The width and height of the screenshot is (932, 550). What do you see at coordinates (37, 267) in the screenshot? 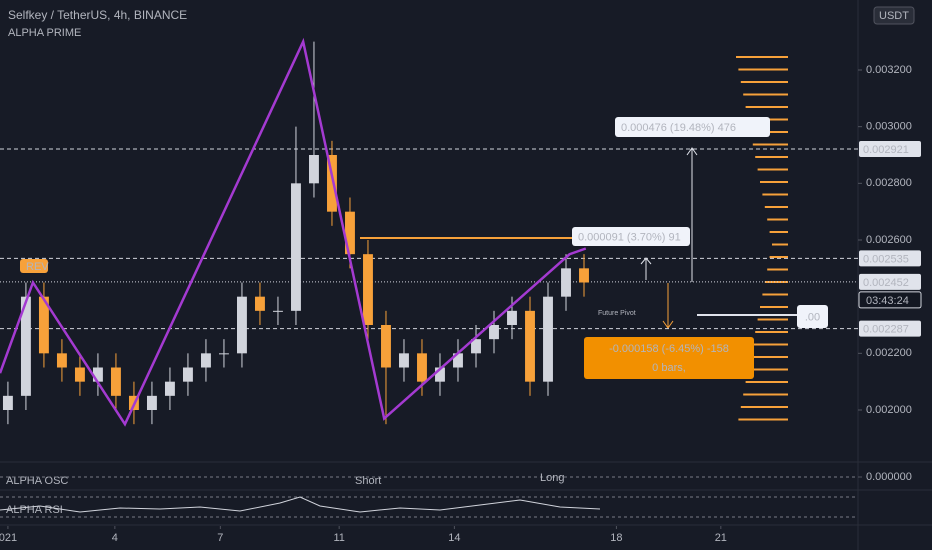
I see `annotation: REV` at bounding box center [37, 267].